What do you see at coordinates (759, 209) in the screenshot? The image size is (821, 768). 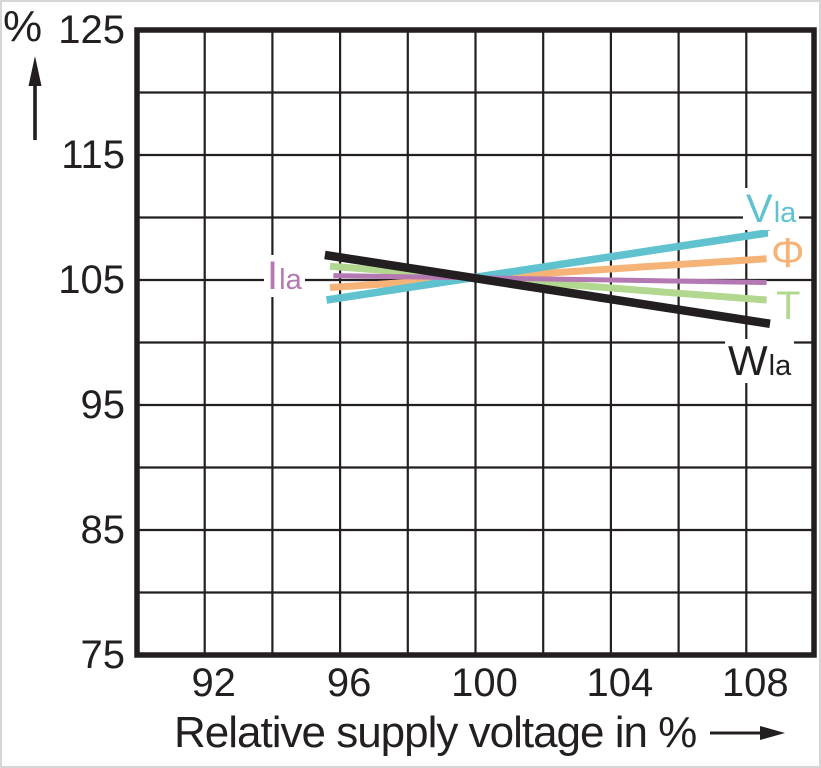 I see `series-label-vla-symbol: V` at bounding box center [759, 209].